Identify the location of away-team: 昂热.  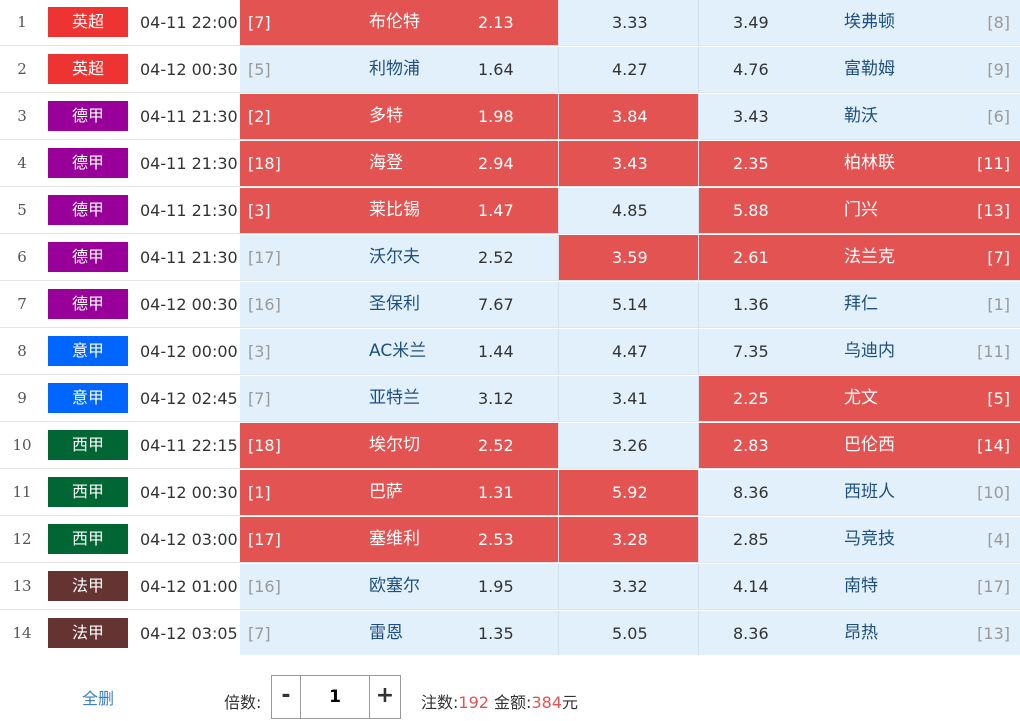
(861, 633).